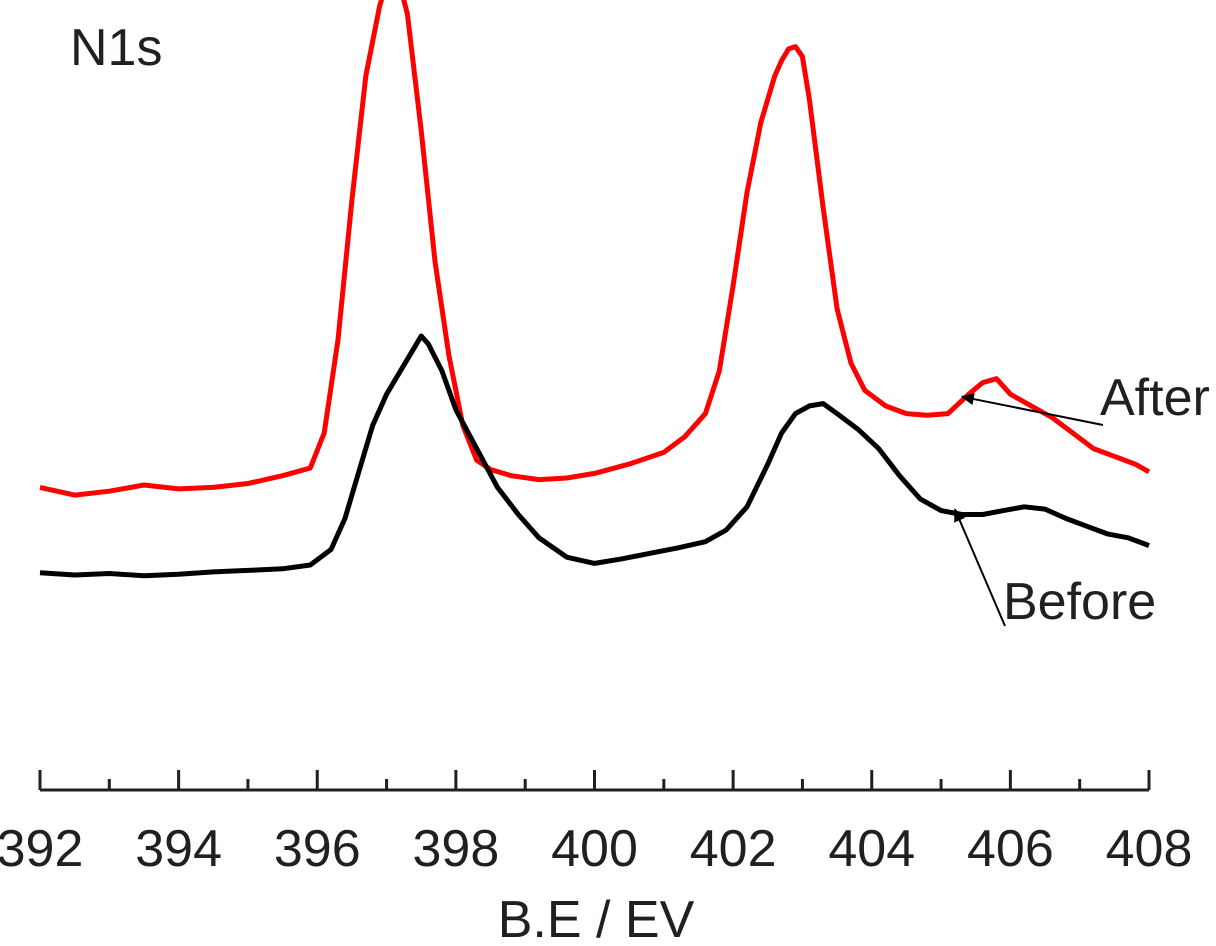 The image size is (1216, 946). What do you see at coordinates (1010, 849) in the screenshot?
I see `x-tick-label: 406` at bounding box center [1010, 849].